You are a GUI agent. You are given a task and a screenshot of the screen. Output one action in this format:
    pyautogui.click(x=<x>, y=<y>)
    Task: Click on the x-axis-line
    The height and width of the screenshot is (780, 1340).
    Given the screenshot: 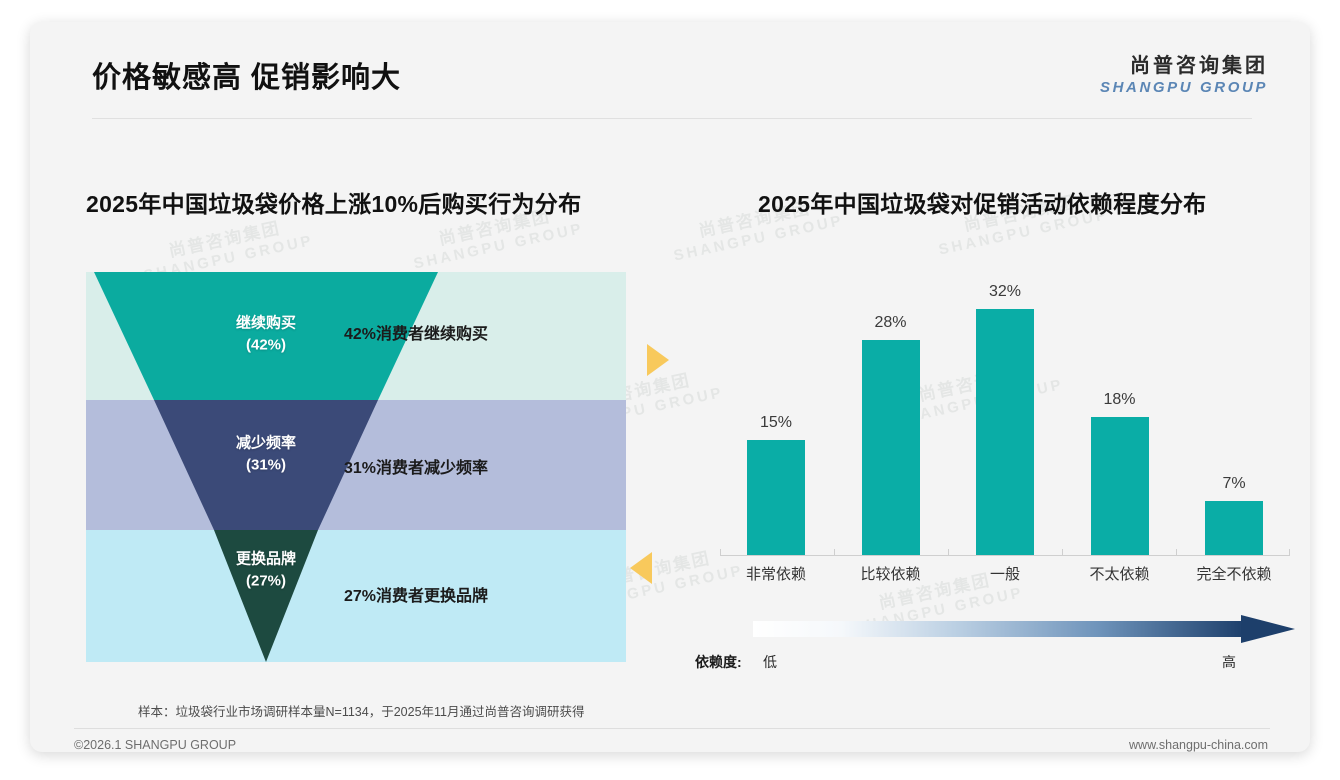 What is the action you would take?
    pyautogui.click(x=1005, y=555)
    